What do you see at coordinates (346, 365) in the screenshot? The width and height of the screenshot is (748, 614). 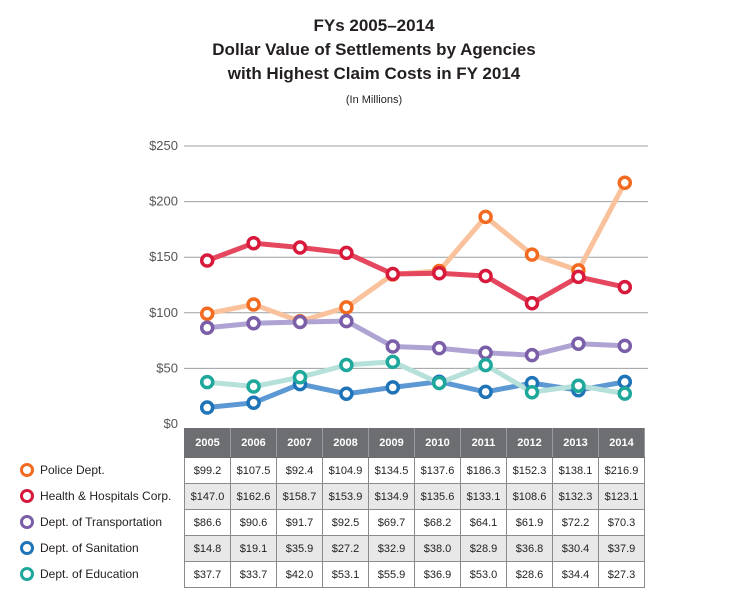 I see `series-4-point-2008` at bounding box center [346, 365].